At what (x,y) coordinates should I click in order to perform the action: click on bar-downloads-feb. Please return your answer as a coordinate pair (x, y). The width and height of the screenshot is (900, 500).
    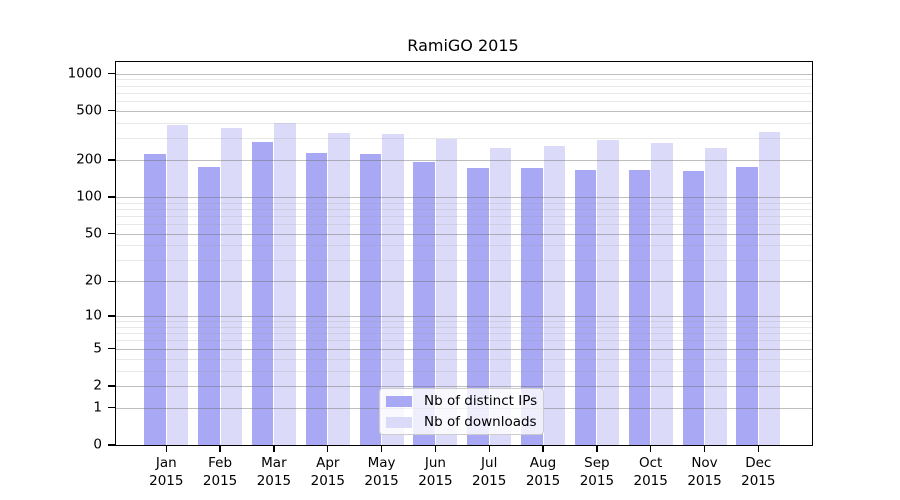
    Looking at the image, I should click on (231, 286).